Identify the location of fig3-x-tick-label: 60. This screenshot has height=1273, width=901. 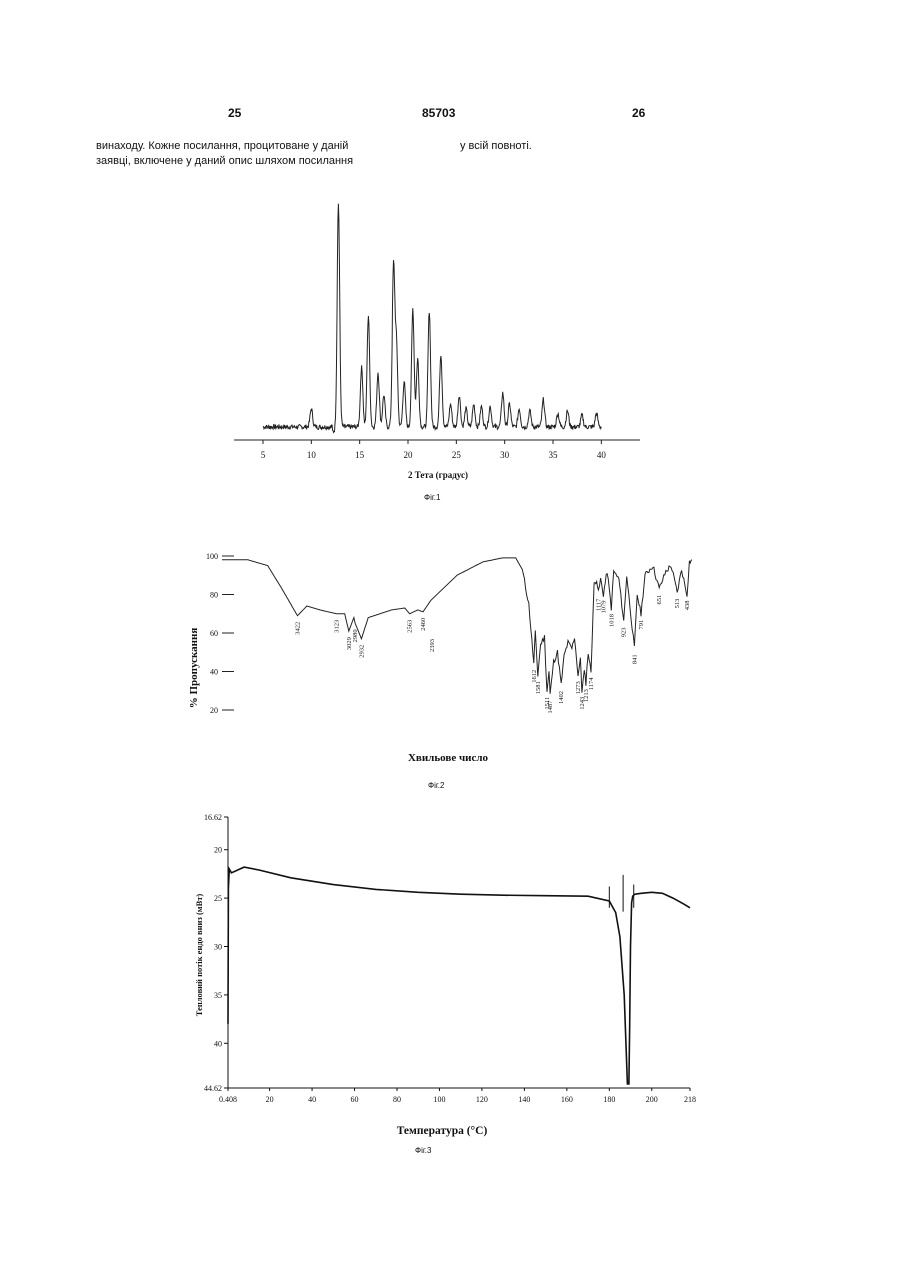
(355, 1099).